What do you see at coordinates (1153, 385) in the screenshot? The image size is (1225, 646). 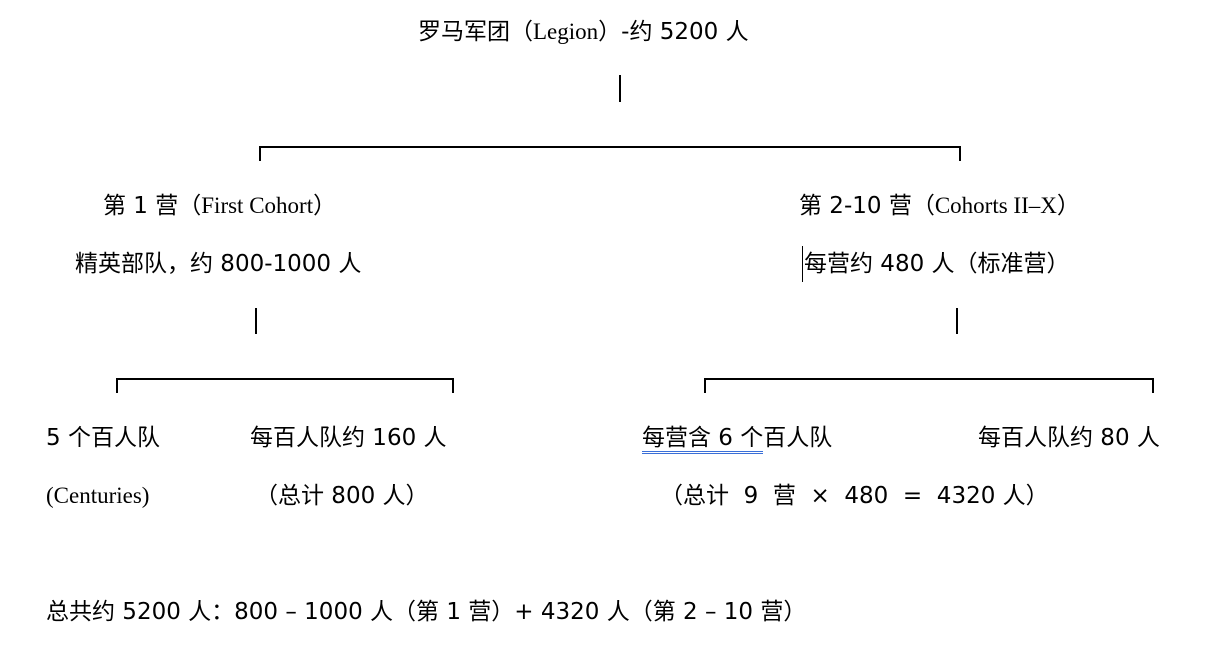 I see `connector-right-right-tick` at bounding box center [1153, 385].